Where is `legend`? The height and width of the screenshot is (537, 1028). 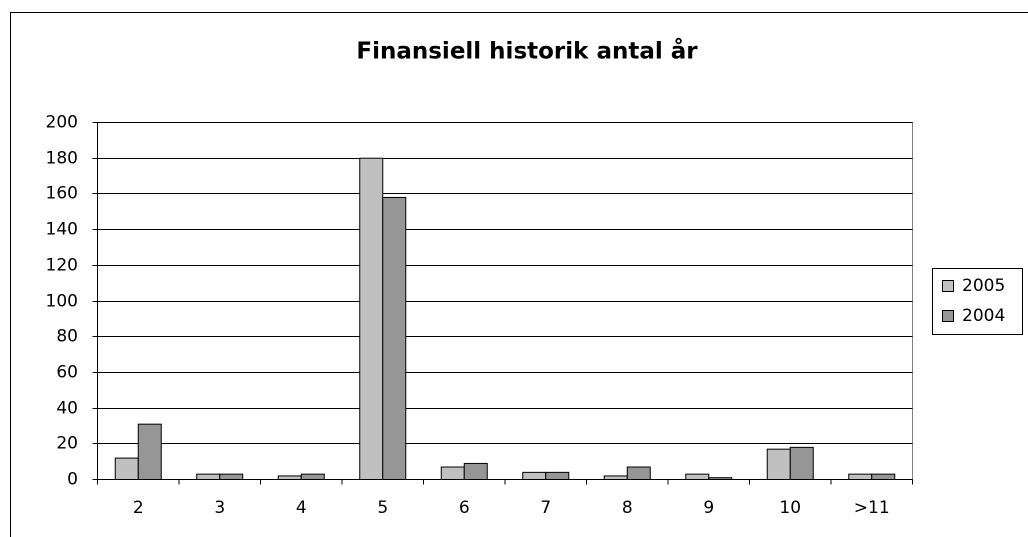
legend is located at coordinates (977, 301).